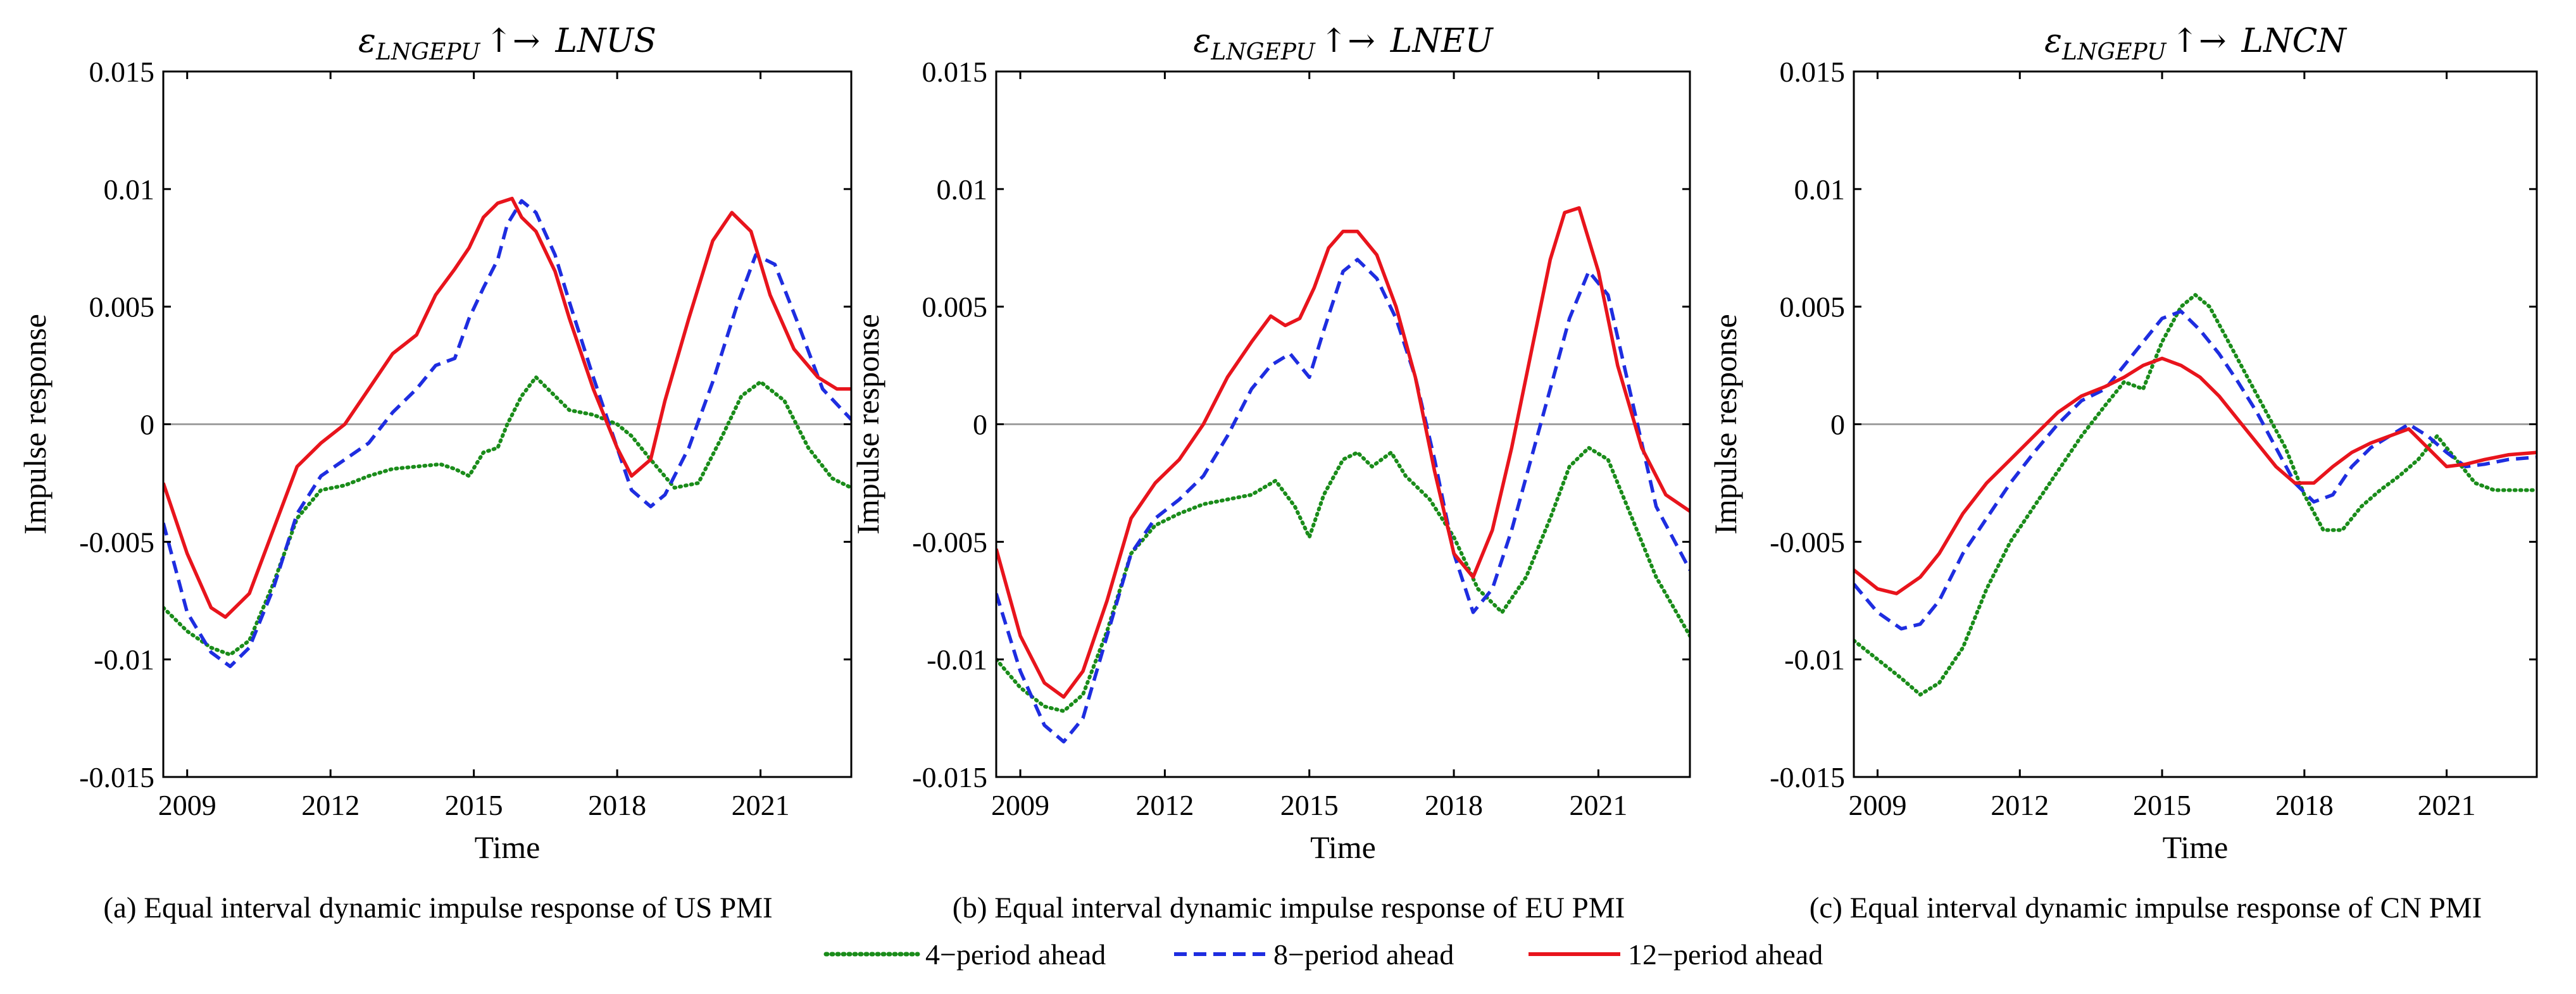 The width and height of the screenshot is (2576, 994). What do you see at coordinates (122, 72) in the screenshot?
I see `panel-a-ytick-label: 0.015` at bounding box center [122, 72].